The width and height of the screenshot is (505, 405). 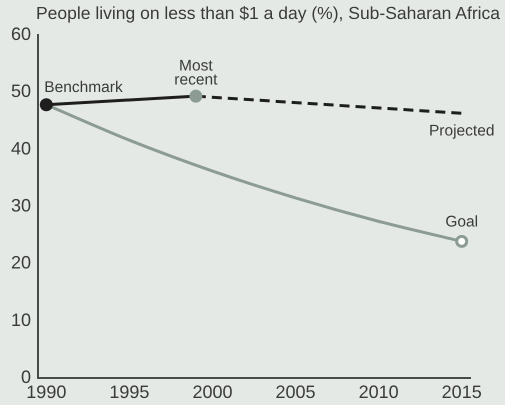 What do you see at coordinates (461, 131) in the screenshot?
I see `series-label: Projected` at bounding box center [461, 131].